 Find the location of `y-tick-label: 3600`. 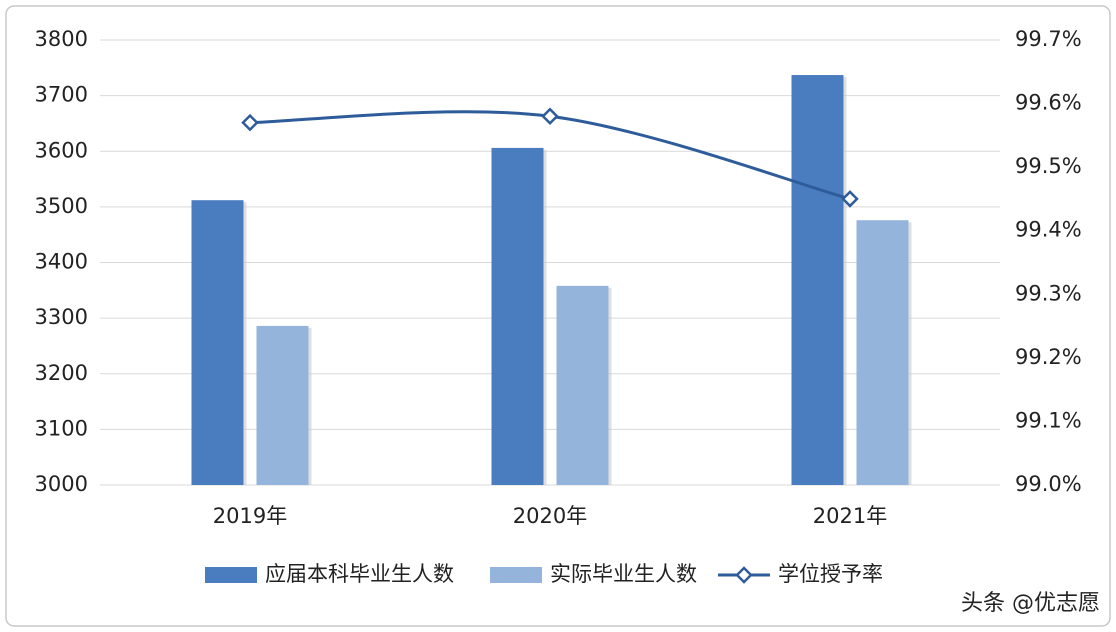

y-tick-label: 3600 is located at coordinates (61, 150).